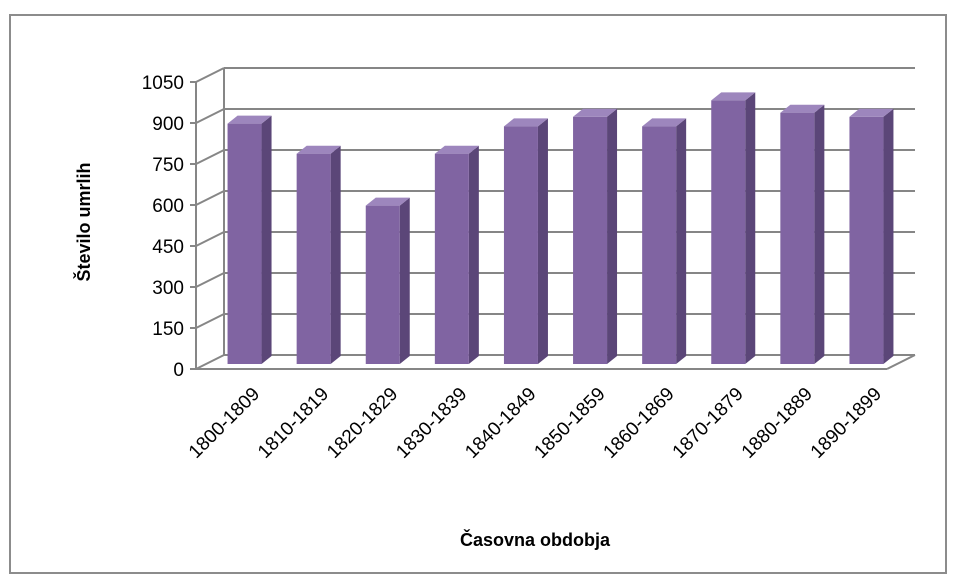  What do you see at coordinates (224, 423) in the screenshot?
I see `x-tick-label: 1800-1809` at bounding box center [224, 423].